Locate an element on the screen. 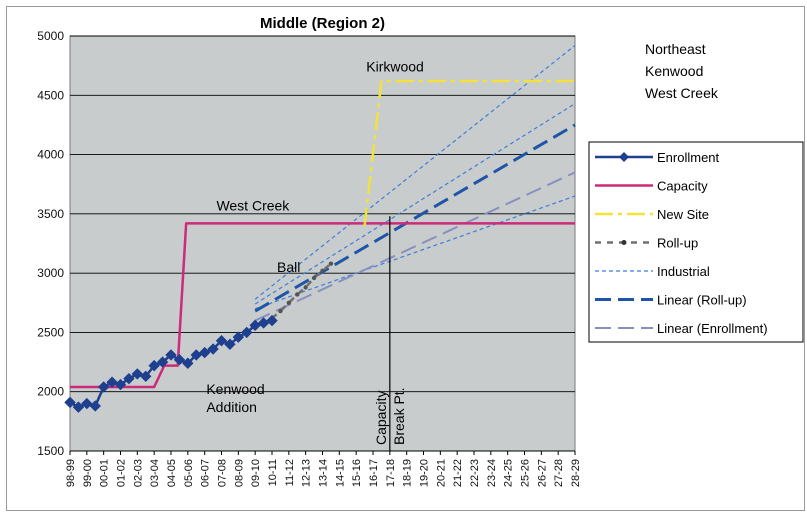 This screenshot has height=513, width=807. legend-label: Capacity is located at coordinates (682, 186).